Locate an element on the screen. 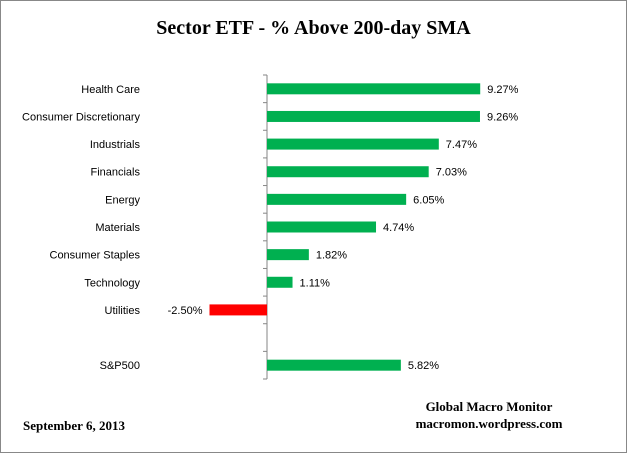 The height and width of the screenshot is (453, 627). source-name: Global Macro Monitor is located at coordinates (489, 406).